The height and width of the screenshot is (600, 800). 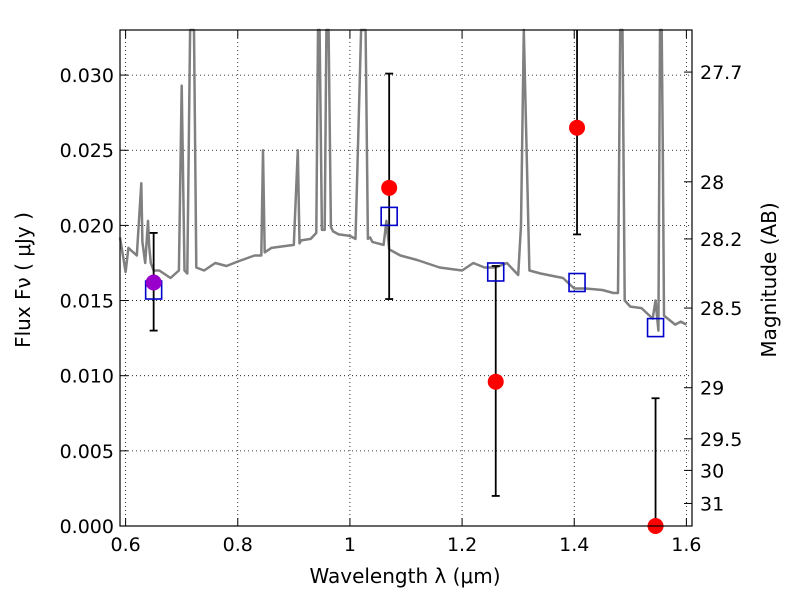 I want to click on y-tick-label: 0.005, so click(x=87, y=452).